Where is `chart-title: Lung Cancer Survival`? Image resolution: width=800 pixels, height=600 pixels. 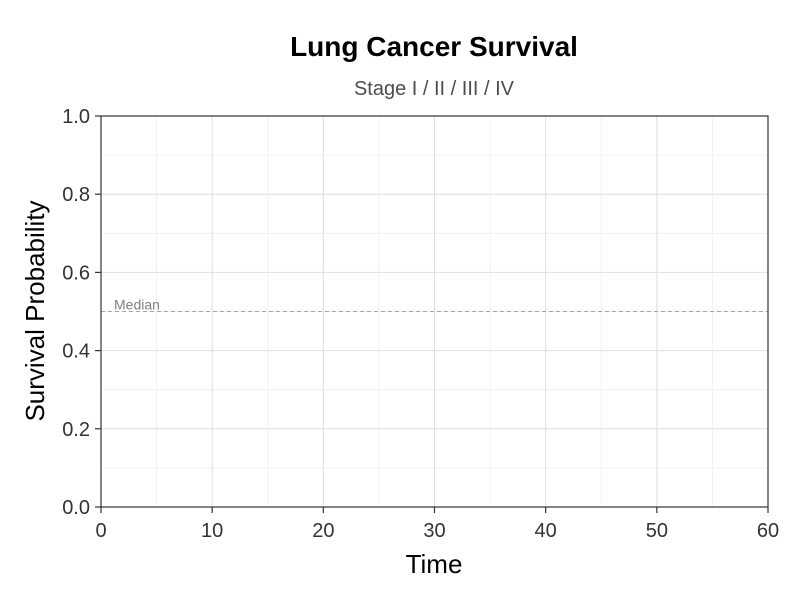
chart-title: Lung Cancer Survival is located at coordinates (434, 46).